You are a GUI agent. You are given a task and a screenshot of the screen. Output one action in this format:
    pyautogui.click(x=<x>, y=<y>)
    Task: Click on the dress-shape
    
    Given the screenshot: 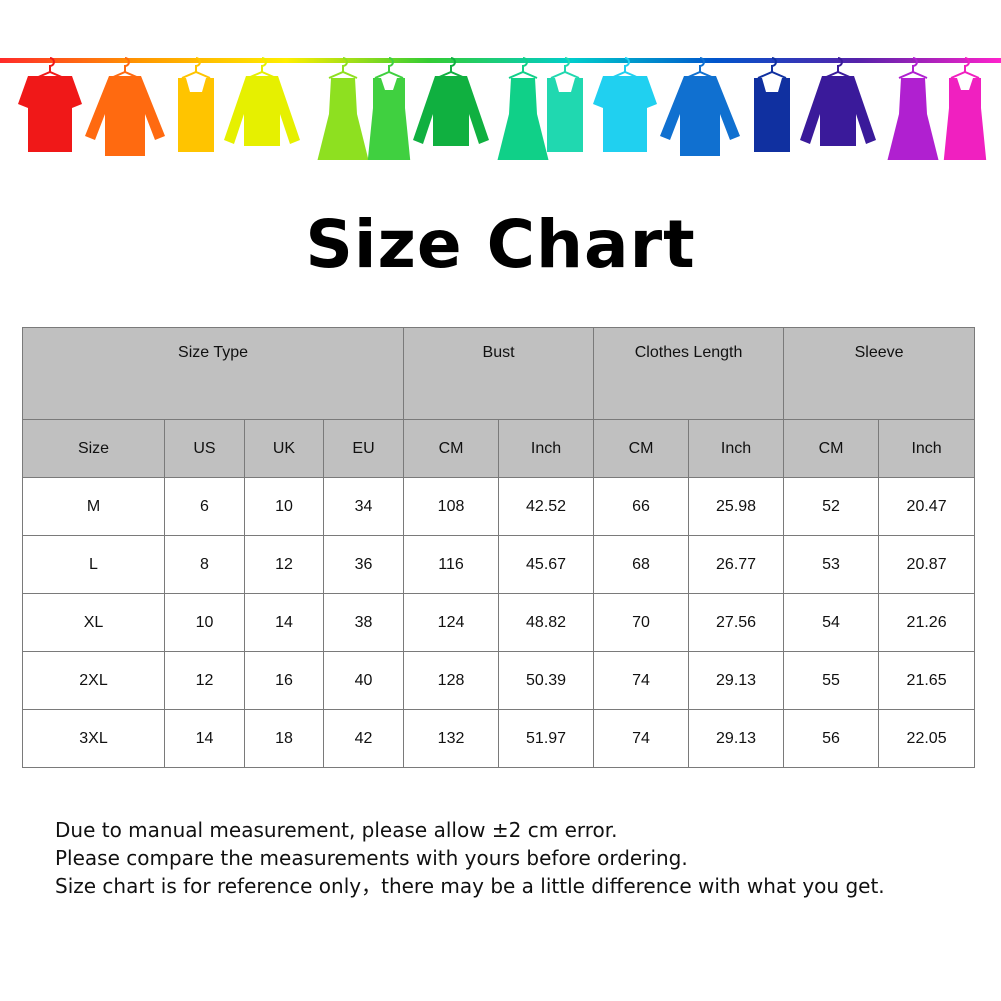 What is the action you would take?
    pyautogui.click(x=913, y=119)
    